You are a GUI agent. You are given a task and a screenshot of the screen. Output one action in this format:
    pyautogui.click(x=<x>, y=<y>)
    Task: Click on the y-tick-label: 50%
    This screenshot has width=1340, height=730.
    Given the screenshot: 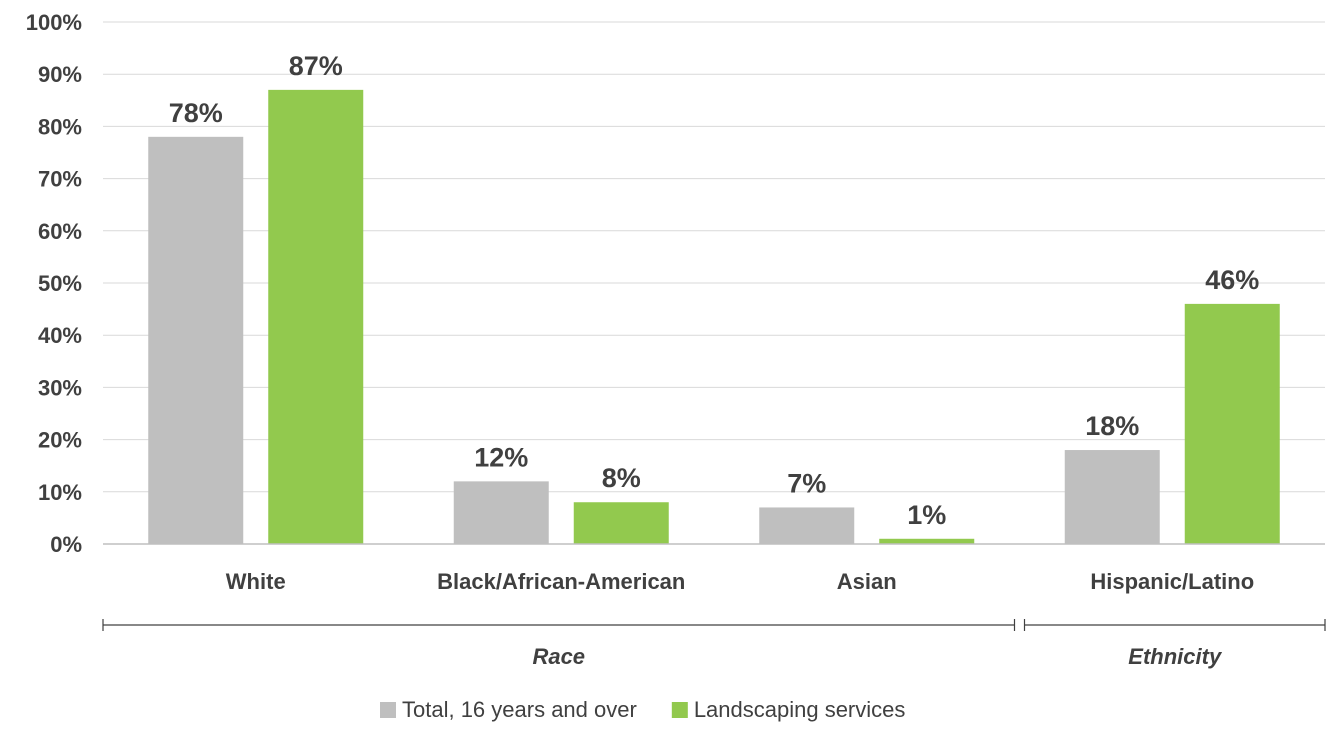 What is the action you would take?
    pyautogui.click(x=60, y=283)
    